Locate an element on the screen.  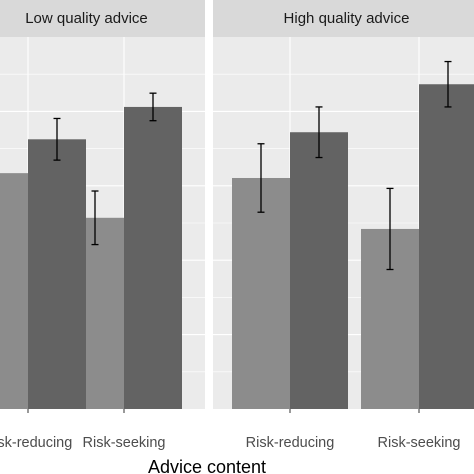
facet-title: High quality advice is located at coordinates (347, 18).